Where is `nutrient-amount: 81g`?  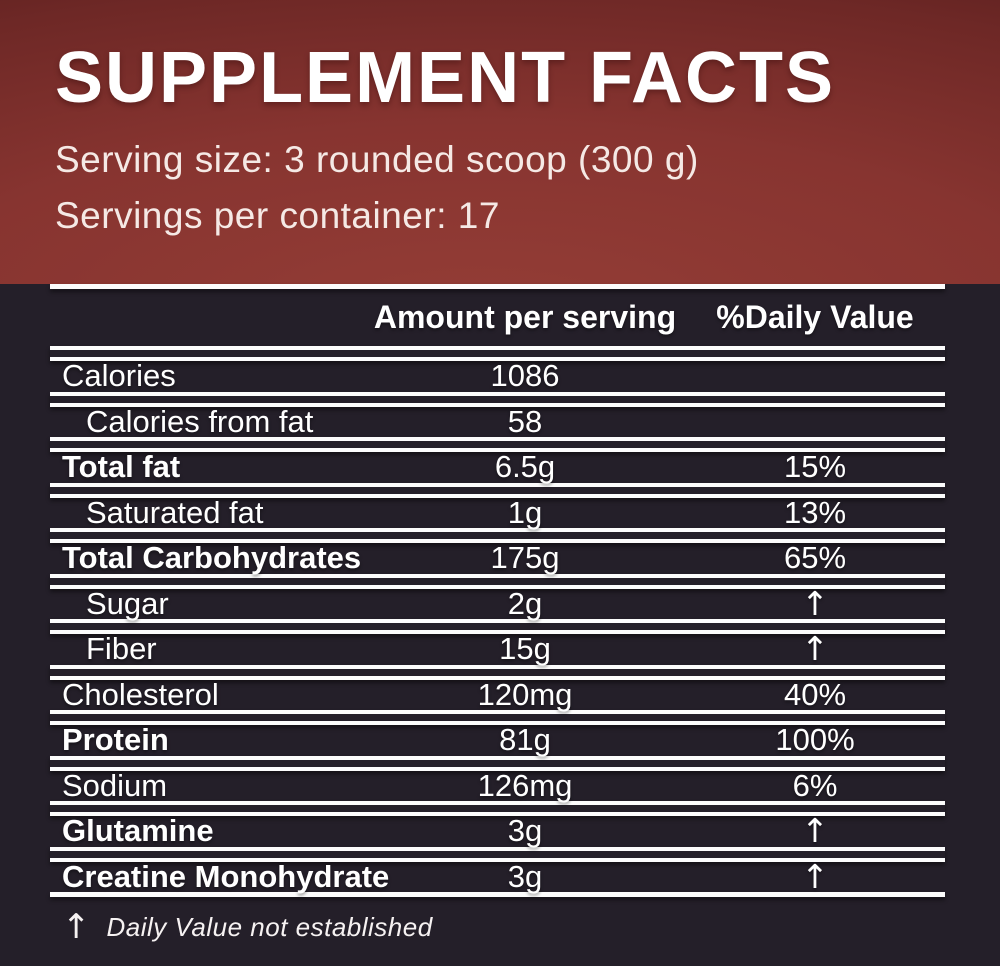 nutrient-amount: 81g is located at coordinates (525, 740).